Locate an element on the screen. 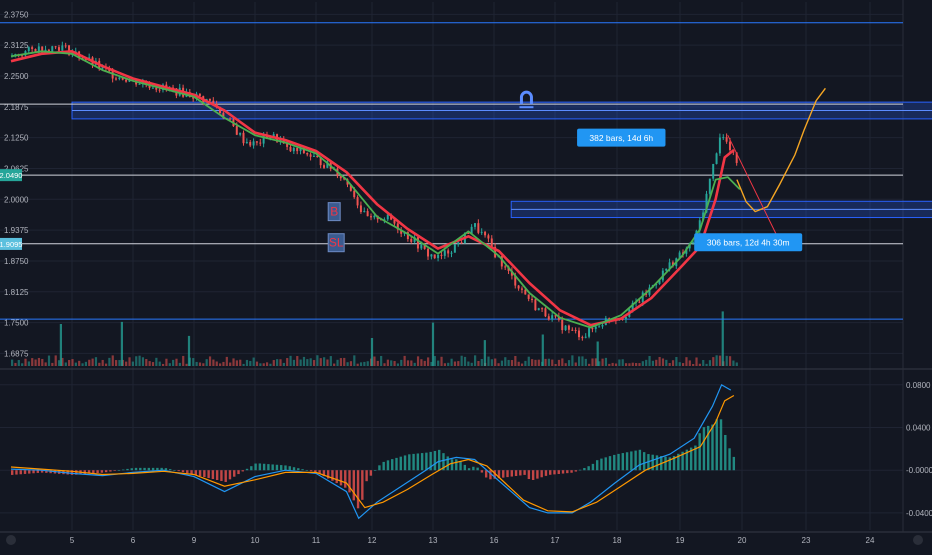 The width and height of the screenshot is (932, 555). label-box-b is located at coordinates (334, 212).